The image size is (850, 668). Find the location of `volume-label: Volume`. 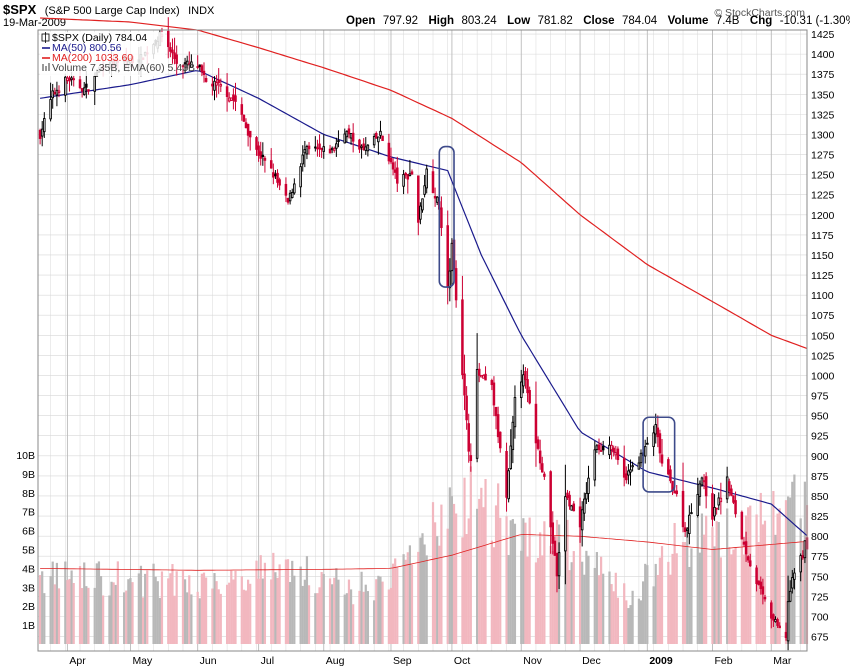

volume-label: Volume is located at coordinates (688, 21).